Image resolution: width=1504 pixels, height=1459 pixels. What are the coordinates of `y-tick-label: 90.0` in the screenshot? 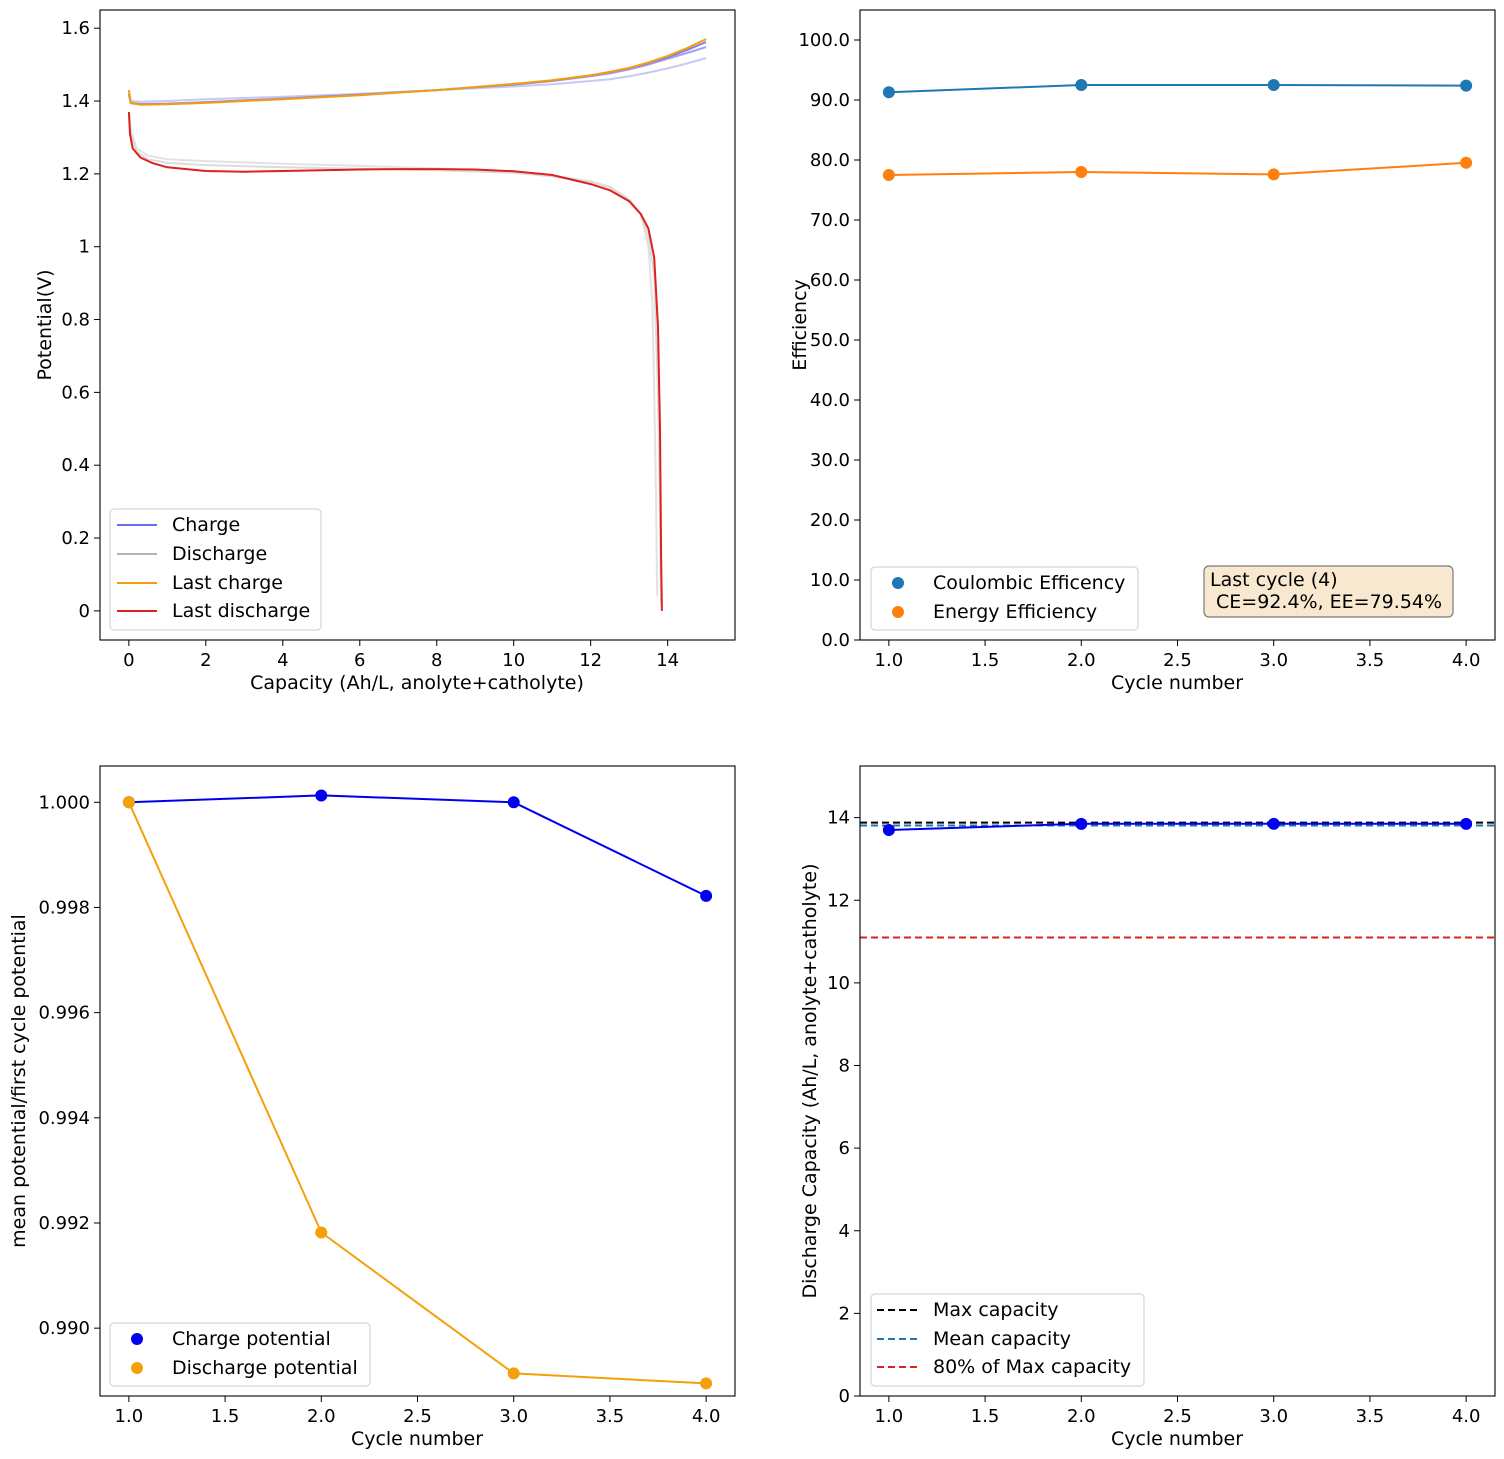 It's located at (830, 100).